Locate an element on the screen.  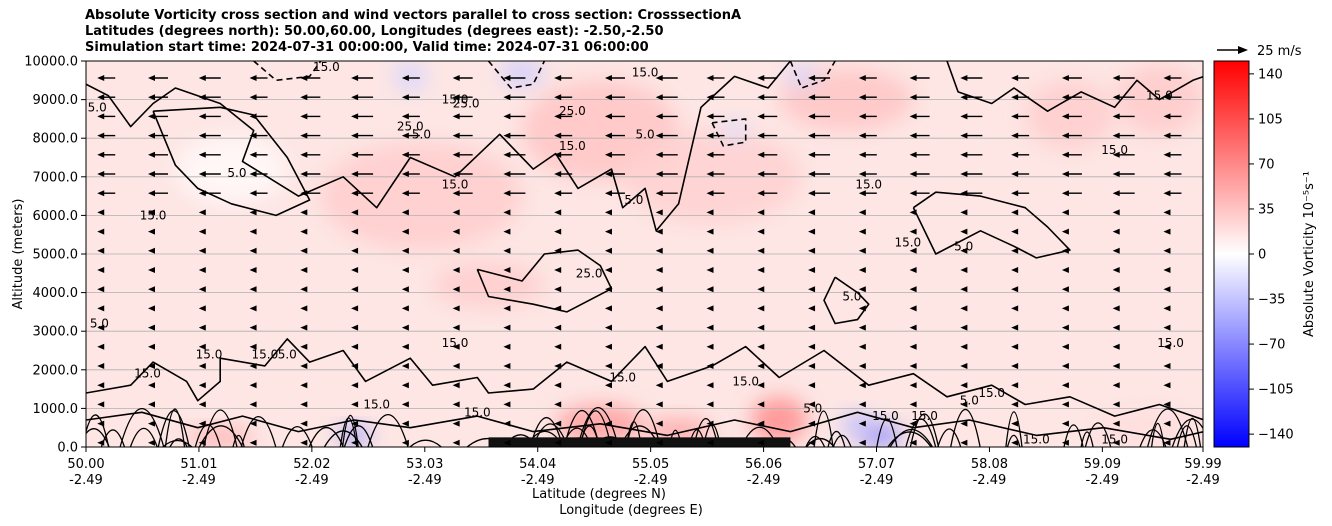
x-tick-longitude: -2.49 is located at coordinates (1203, 480).